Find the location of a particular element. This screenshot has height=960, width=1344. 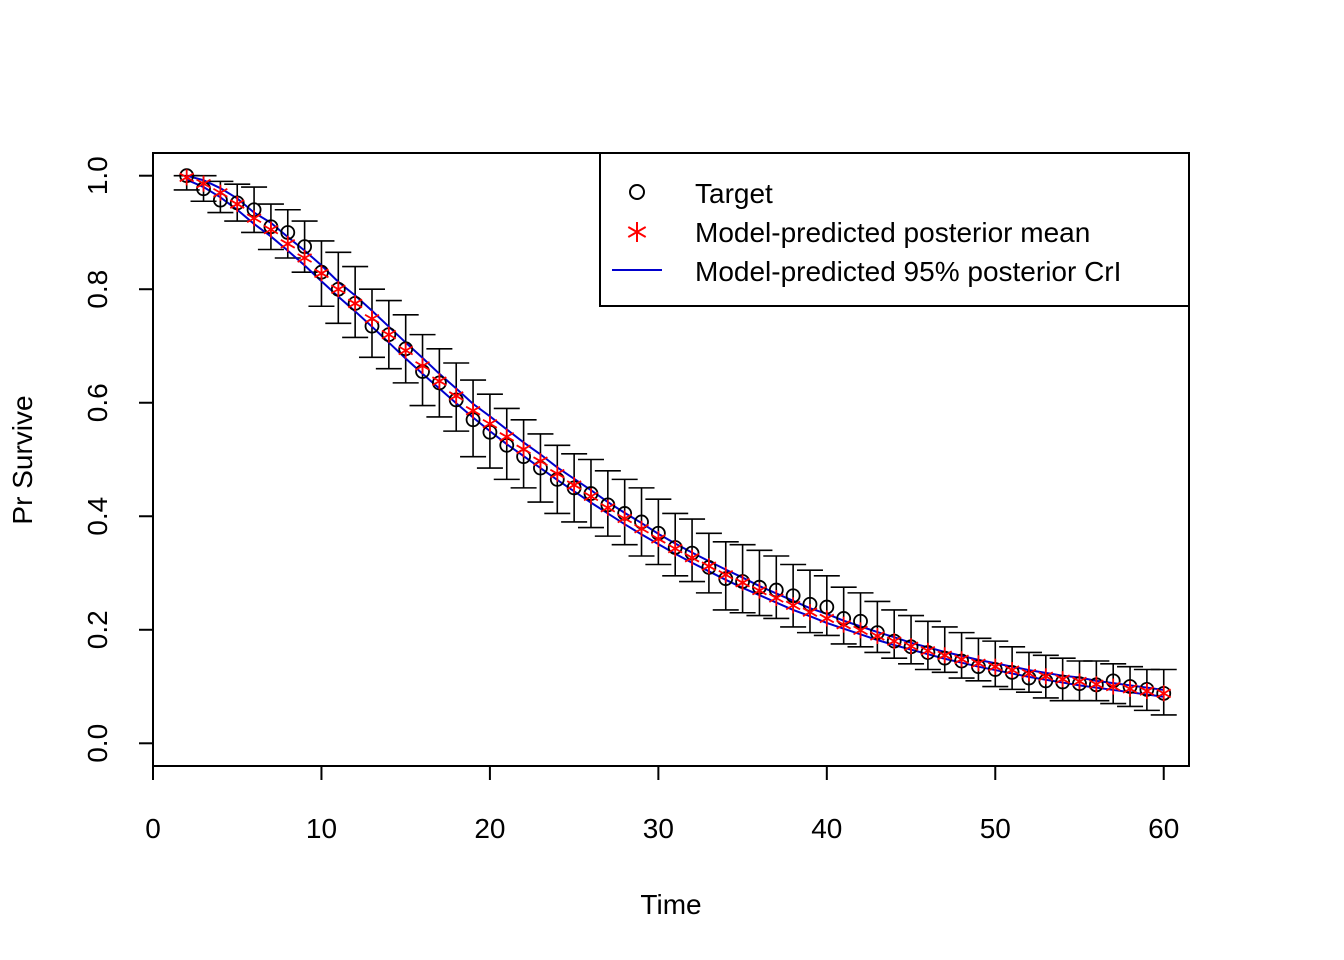

x-tick-label: 0 is located at coordinates (153, 828).